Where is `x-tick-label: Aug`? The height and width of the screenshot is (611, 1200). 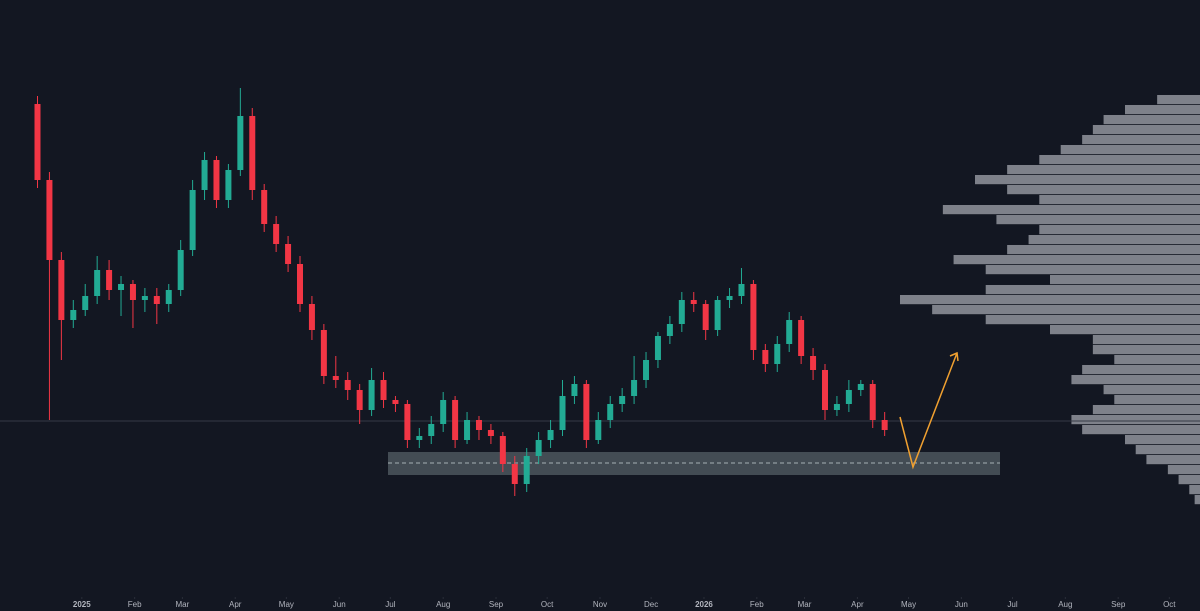
x-tick-label: Aug is located at coordinates (1065, 604).